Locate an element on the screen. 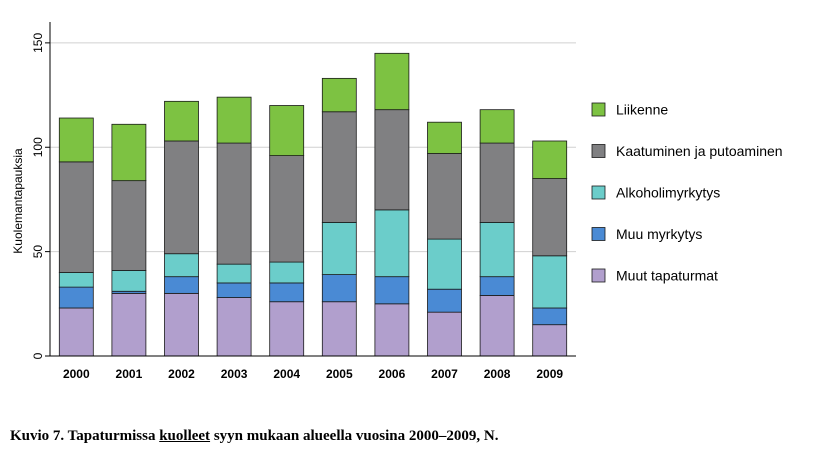  x-tick-label-2009: 2009 is located at coordinates (549, 374).